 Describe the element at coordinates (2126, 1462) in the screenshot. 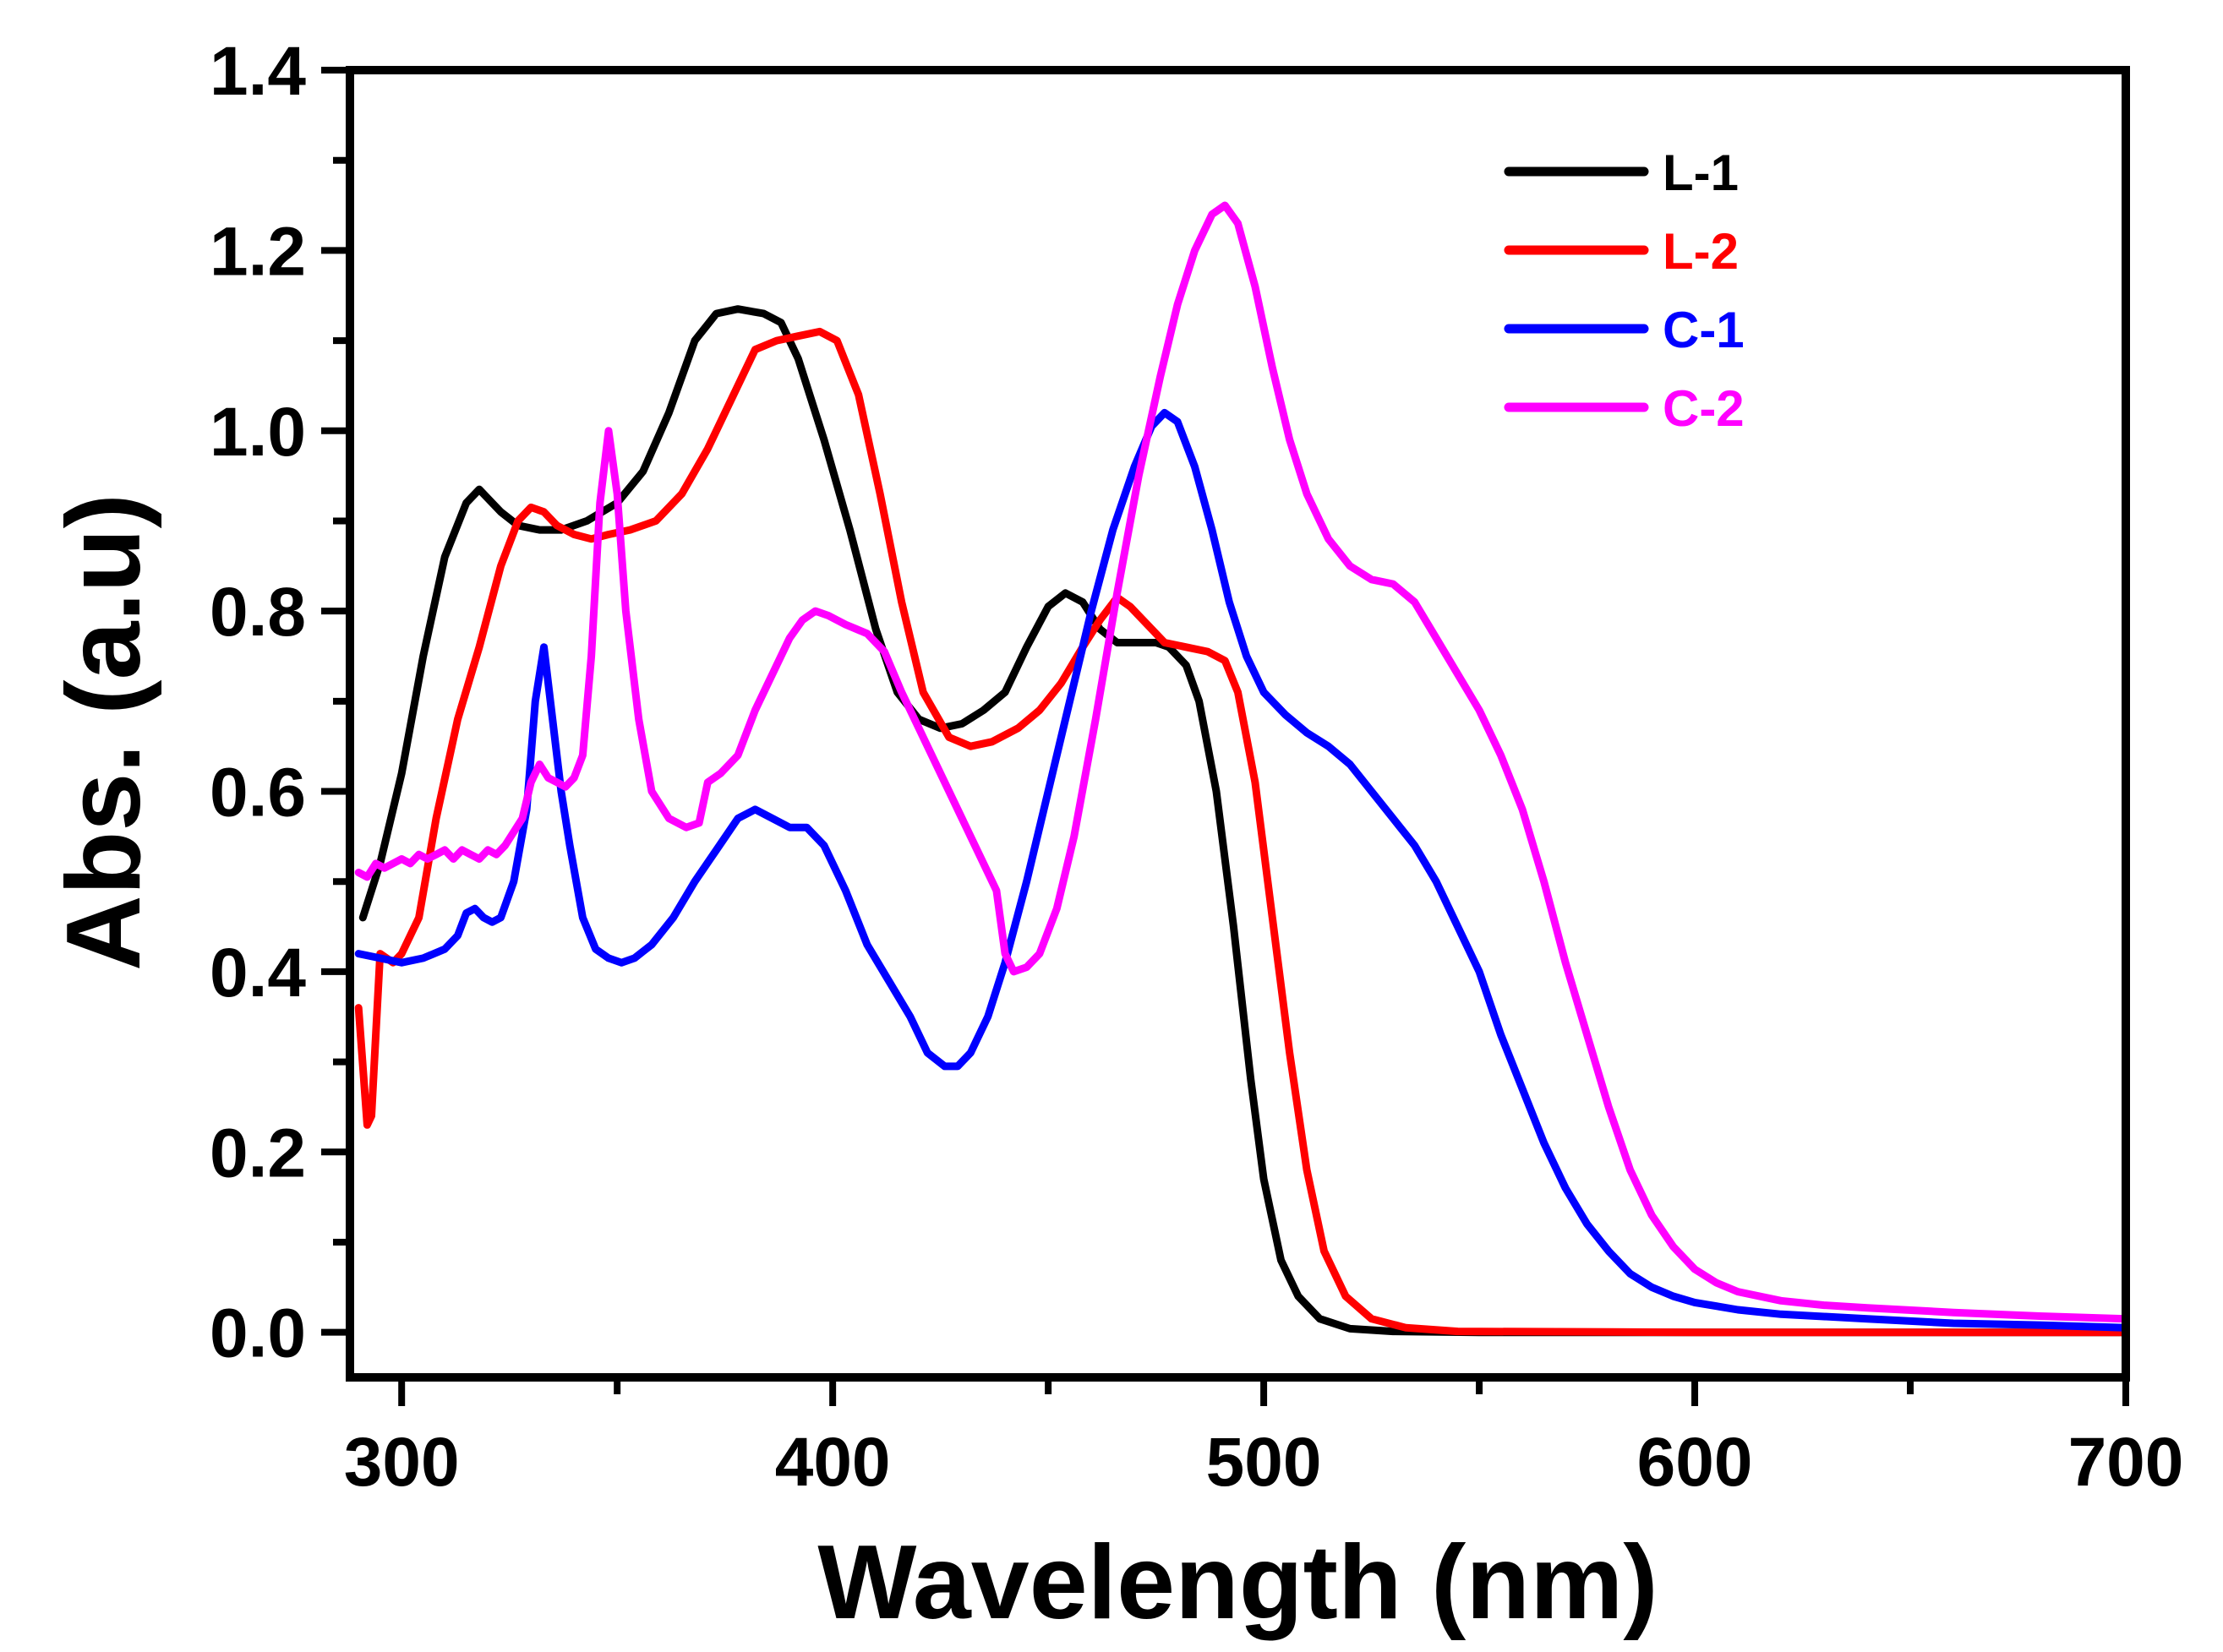

I see `x-tick-label: 700` at that location.